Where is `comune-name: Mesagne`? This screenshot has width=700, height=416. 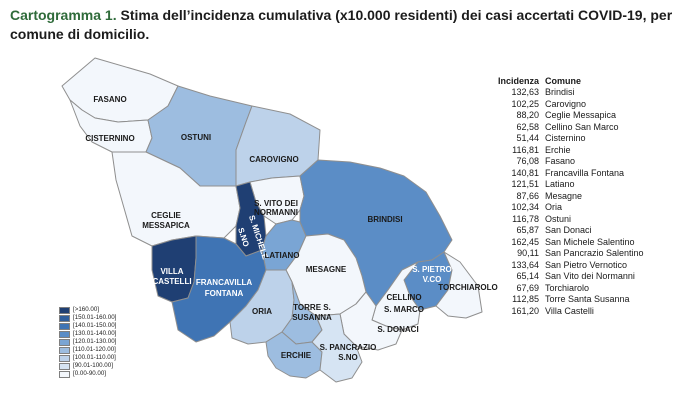
comune-name: Mesagne is located at coordinates (564, 195).